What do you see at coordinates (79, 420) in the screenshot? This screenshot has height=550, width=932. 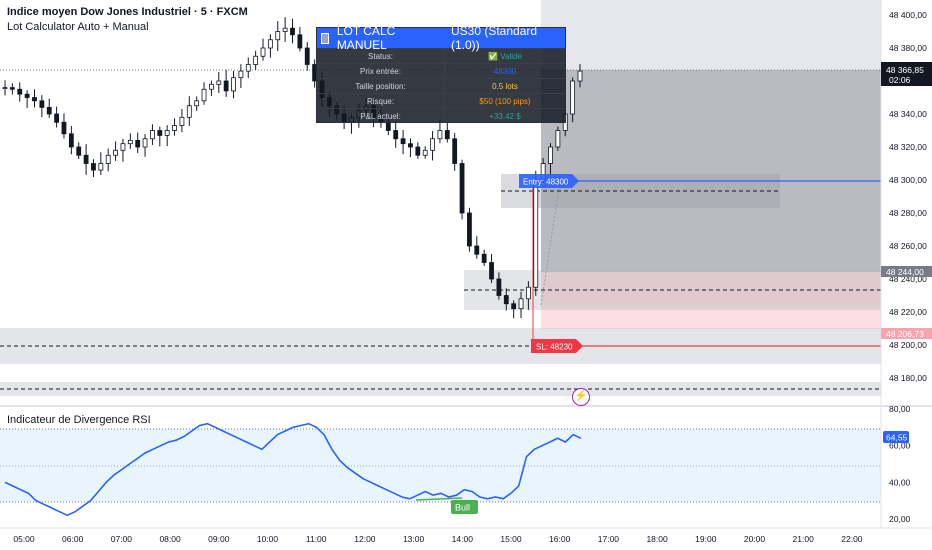 I see `rsi-title: Indicateur de Divergence RSI` at bounding box center [79, 420].